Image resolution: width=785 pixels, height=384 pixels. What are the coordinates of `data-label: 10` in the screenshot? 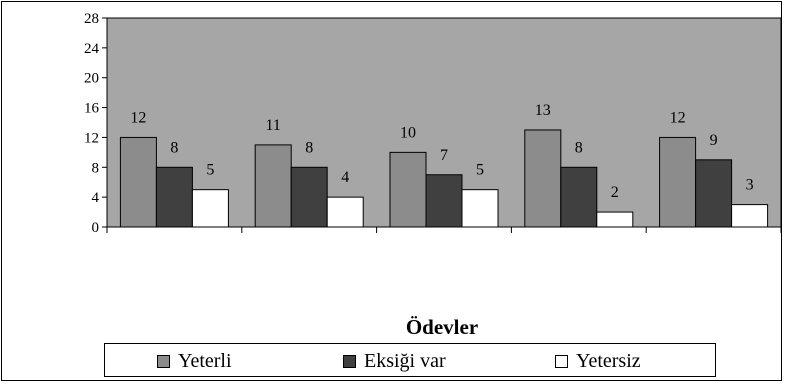 It's located at (408, 132).